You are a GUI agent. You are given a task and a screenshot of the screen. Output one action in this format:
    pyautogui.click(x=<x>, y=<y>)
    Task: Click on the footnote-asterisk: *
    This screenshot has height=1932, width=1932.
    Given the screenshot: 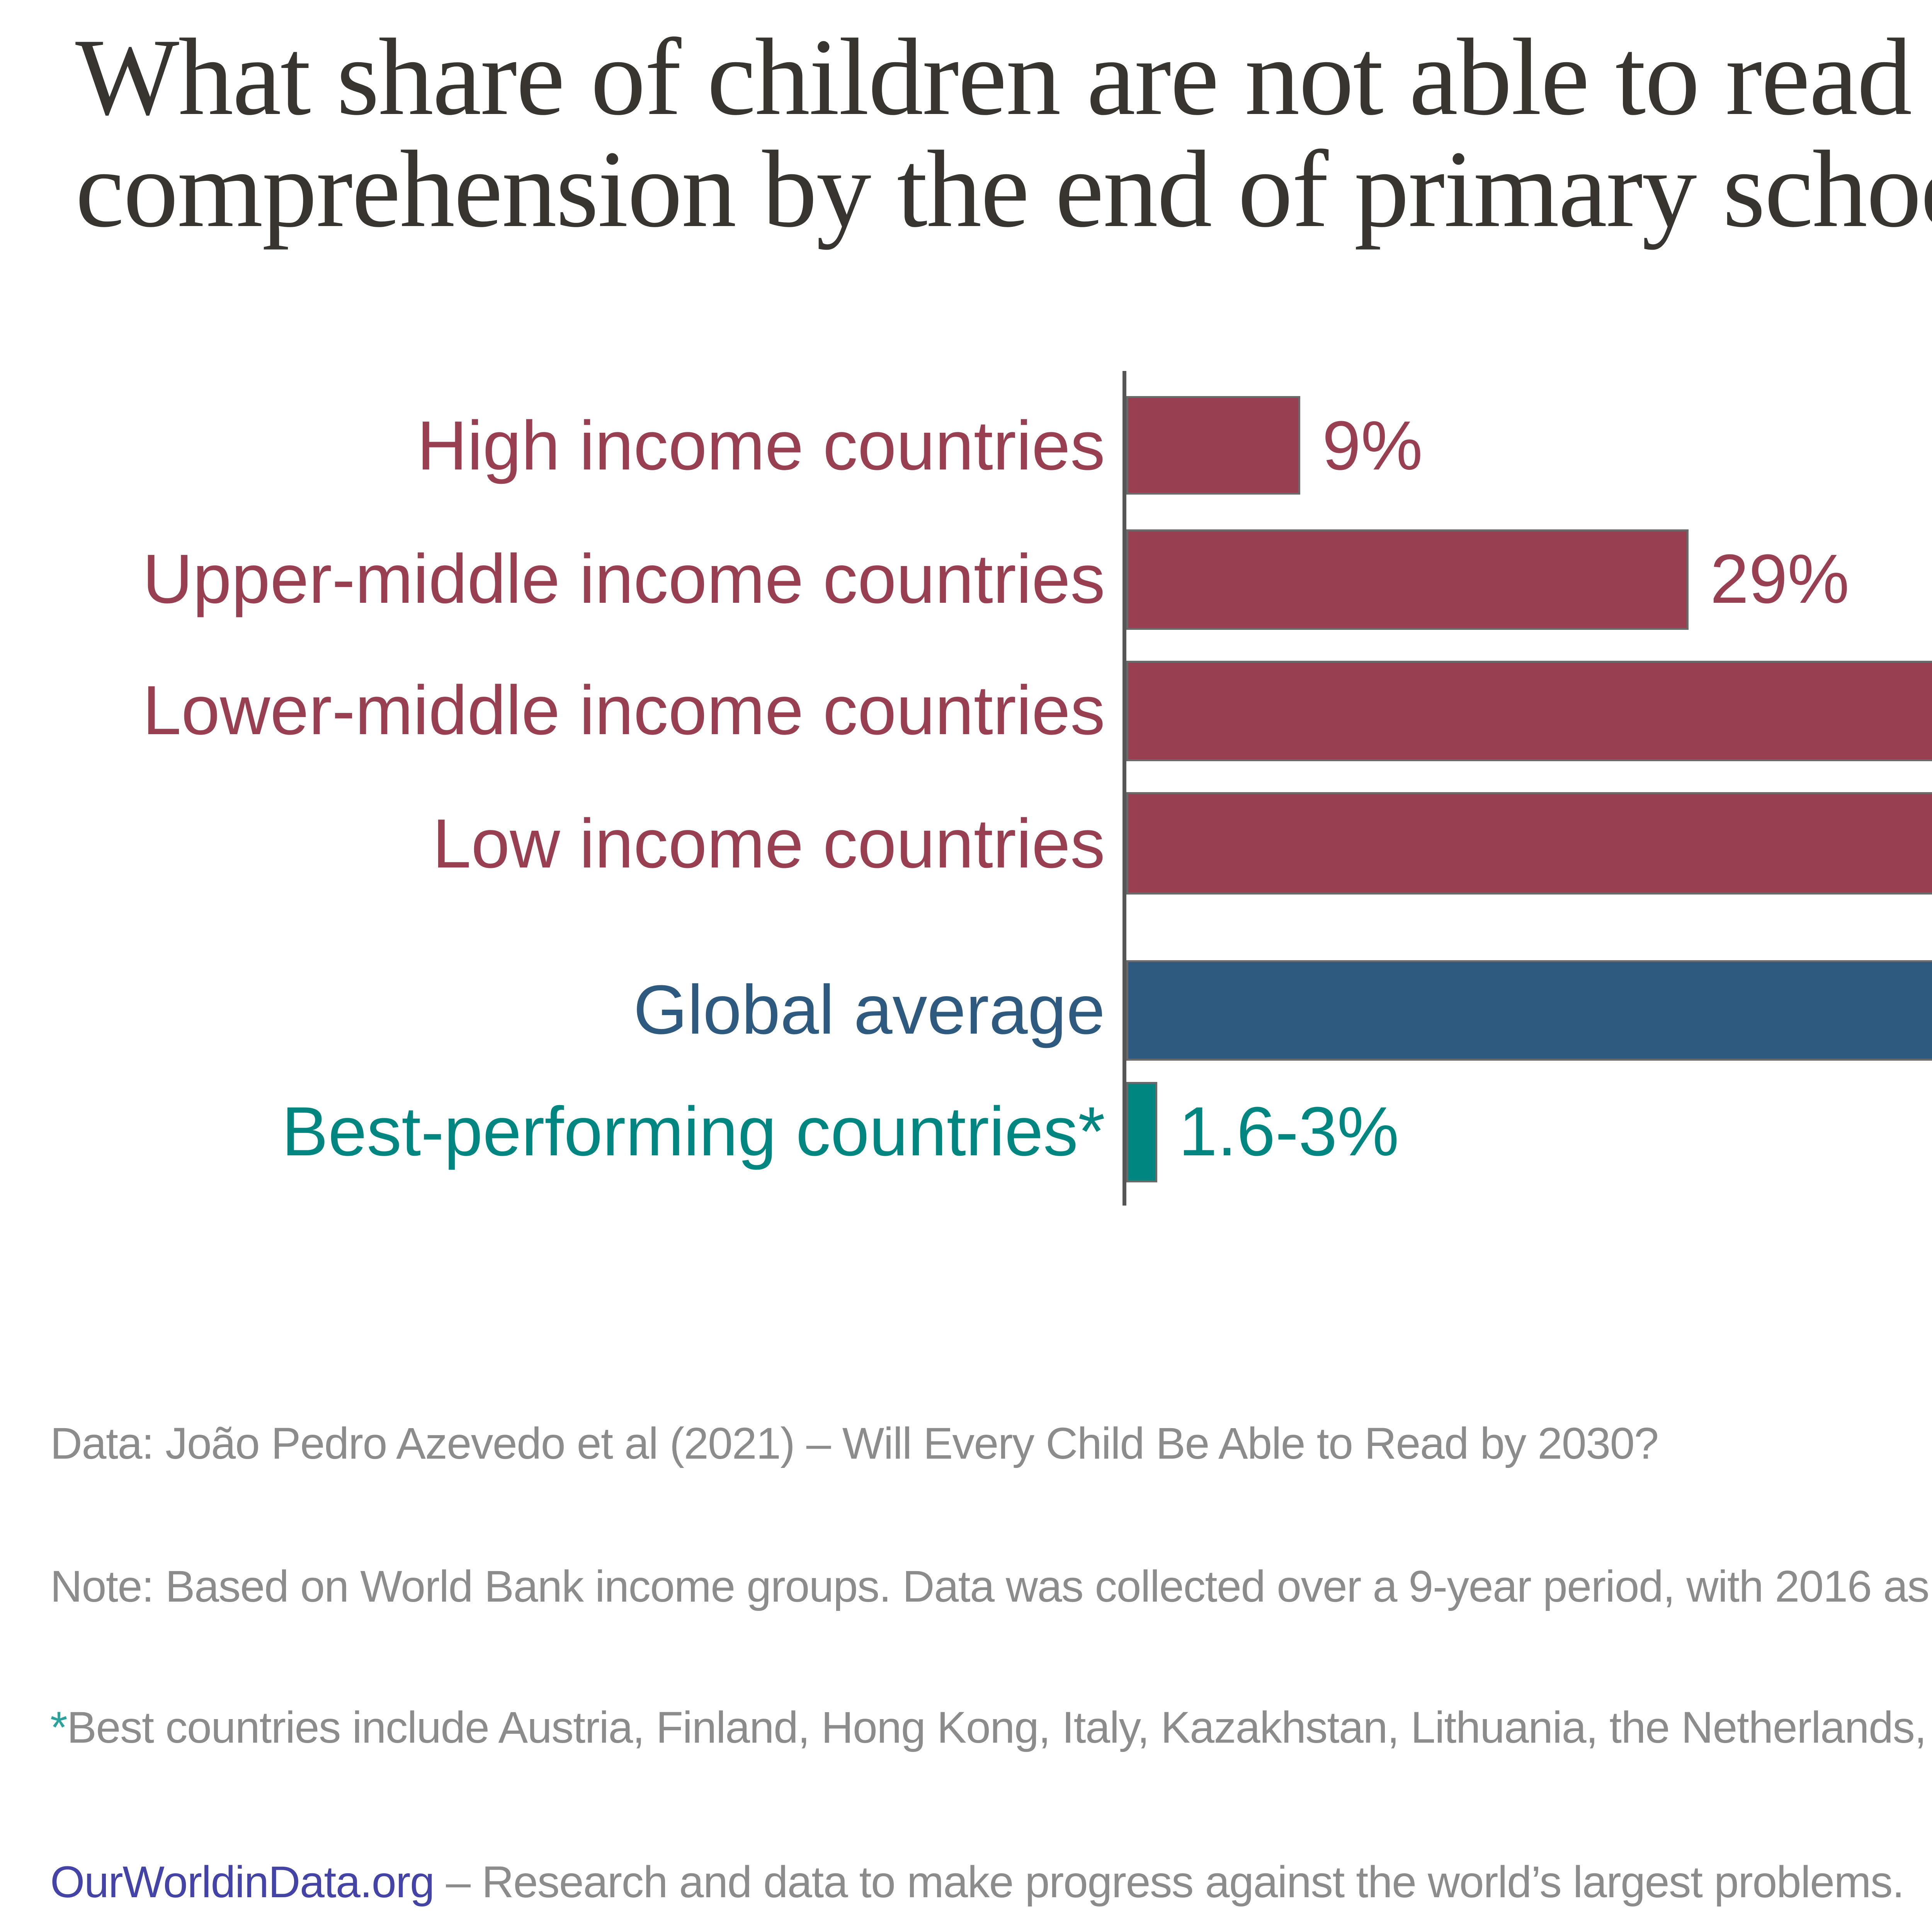 What is the action you would take?
    pyautogui.click(x=59, y=1727)
    